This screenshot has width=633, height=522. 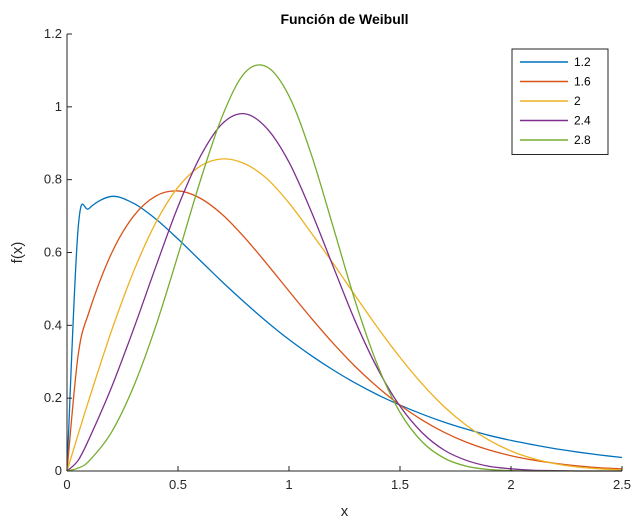 I want to click on x-tick-label: 0, so click(x=66, y=484).